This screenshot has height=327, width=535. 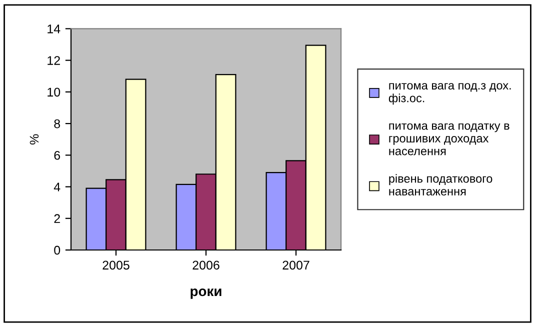 I want to click on x-axis-title: роки, so click(x=206, y=293).